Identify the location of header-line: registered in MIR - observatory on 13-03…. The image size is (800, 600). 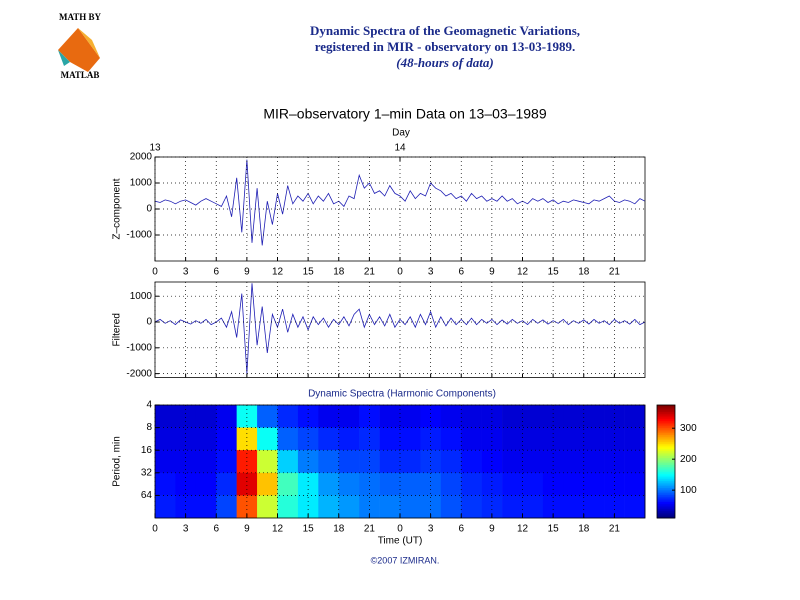
(445, 46).